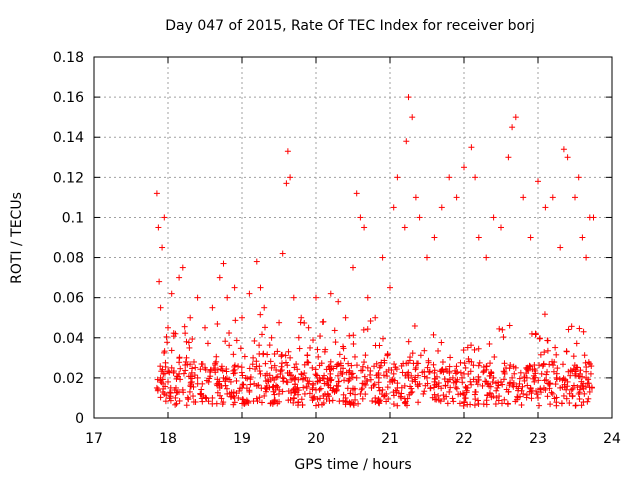 The height and width of the screenshot is (480, 640). I want to click on x-tick-label: 20, so click(316, 439).